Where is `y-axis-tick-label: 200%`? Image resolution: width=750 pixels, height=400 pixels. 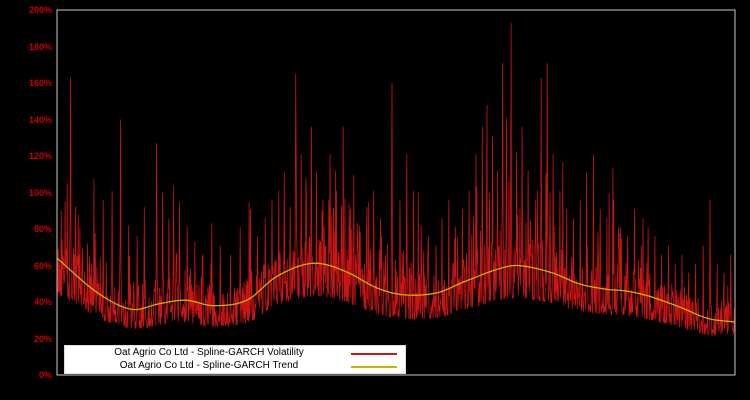
y-axis-tick-label: 200% is located at coordinates (40, 10).